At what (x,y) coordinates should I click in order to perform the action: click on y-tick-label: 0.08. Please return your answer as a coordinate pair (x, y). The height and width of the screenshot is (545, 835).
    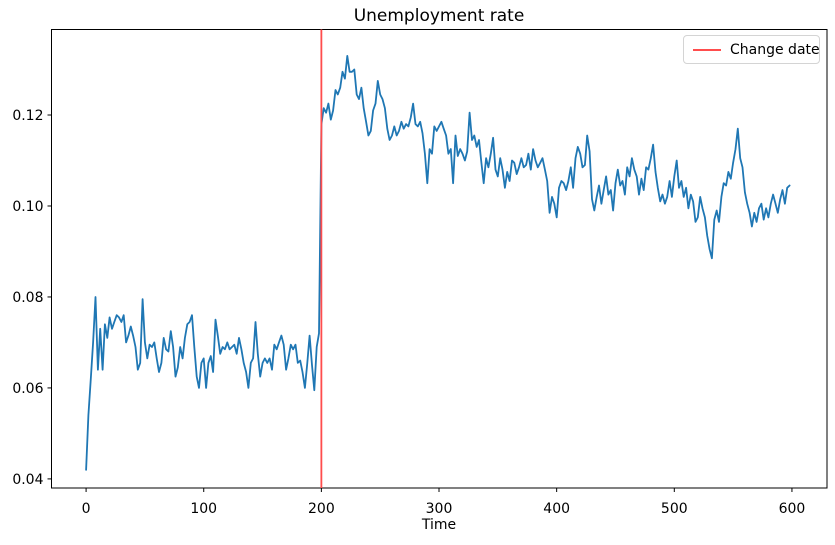
    Looking at the image, I should click on (27, 298).